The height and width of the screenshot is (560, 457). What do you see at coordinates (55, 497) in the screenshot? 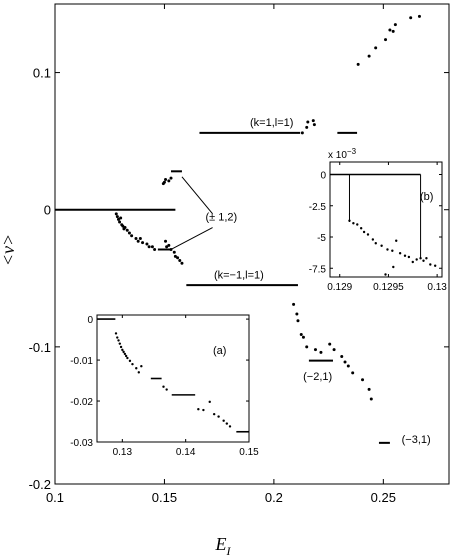
I see `main-x-tick-label: 0.1` at bounding box center [55, 497].